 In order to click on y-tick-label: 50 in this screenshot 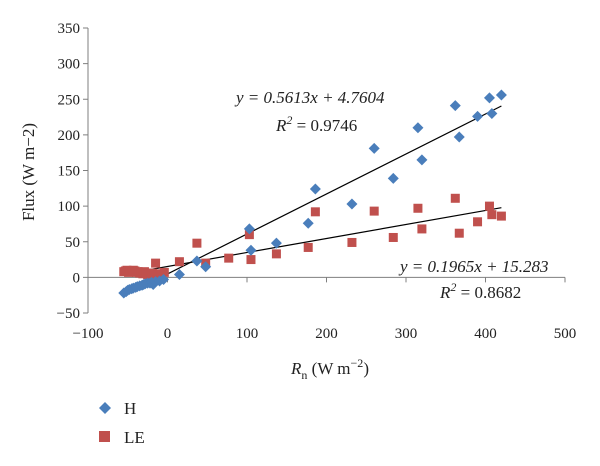, I will do `click(72, 243)`.